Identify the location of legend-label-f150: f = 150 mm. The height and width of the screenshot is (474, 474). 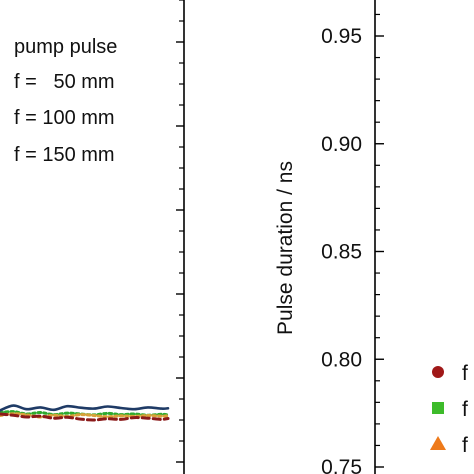
(64, 155).